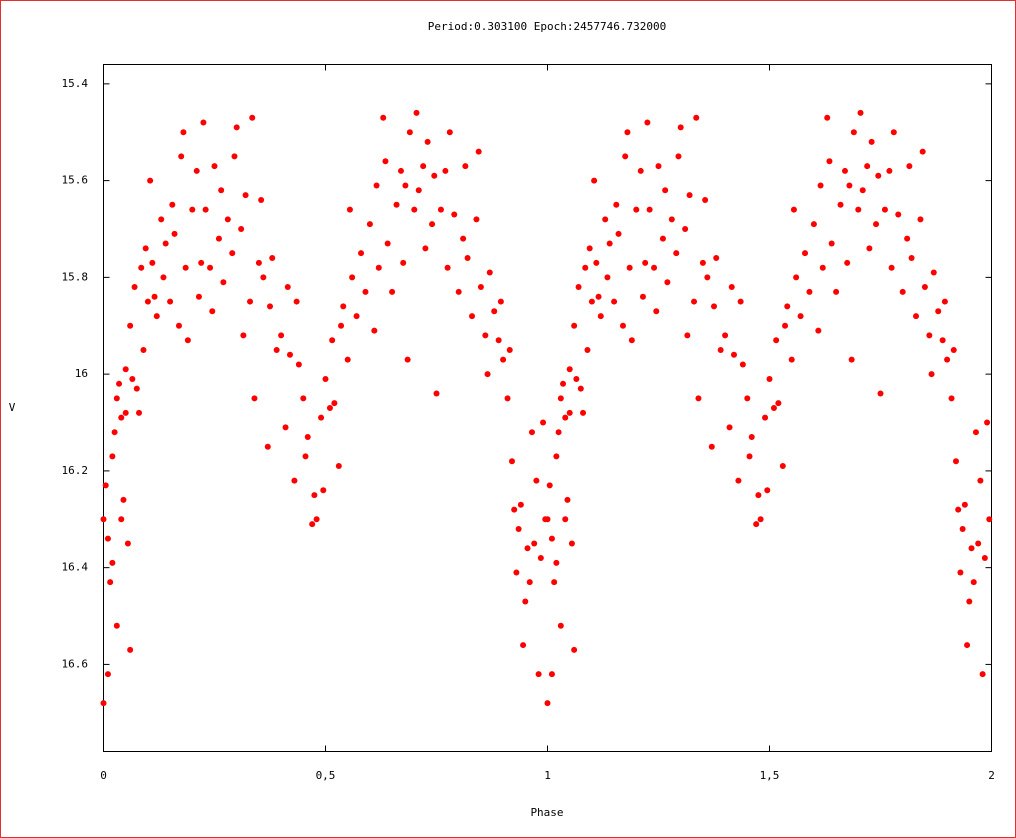 The height and width of the screenshot is (838, 1016). What do you see at coordinates (546, 812) in the screenshot?
I see `x-axis-label: Phase` at bounding box center [546, 812].